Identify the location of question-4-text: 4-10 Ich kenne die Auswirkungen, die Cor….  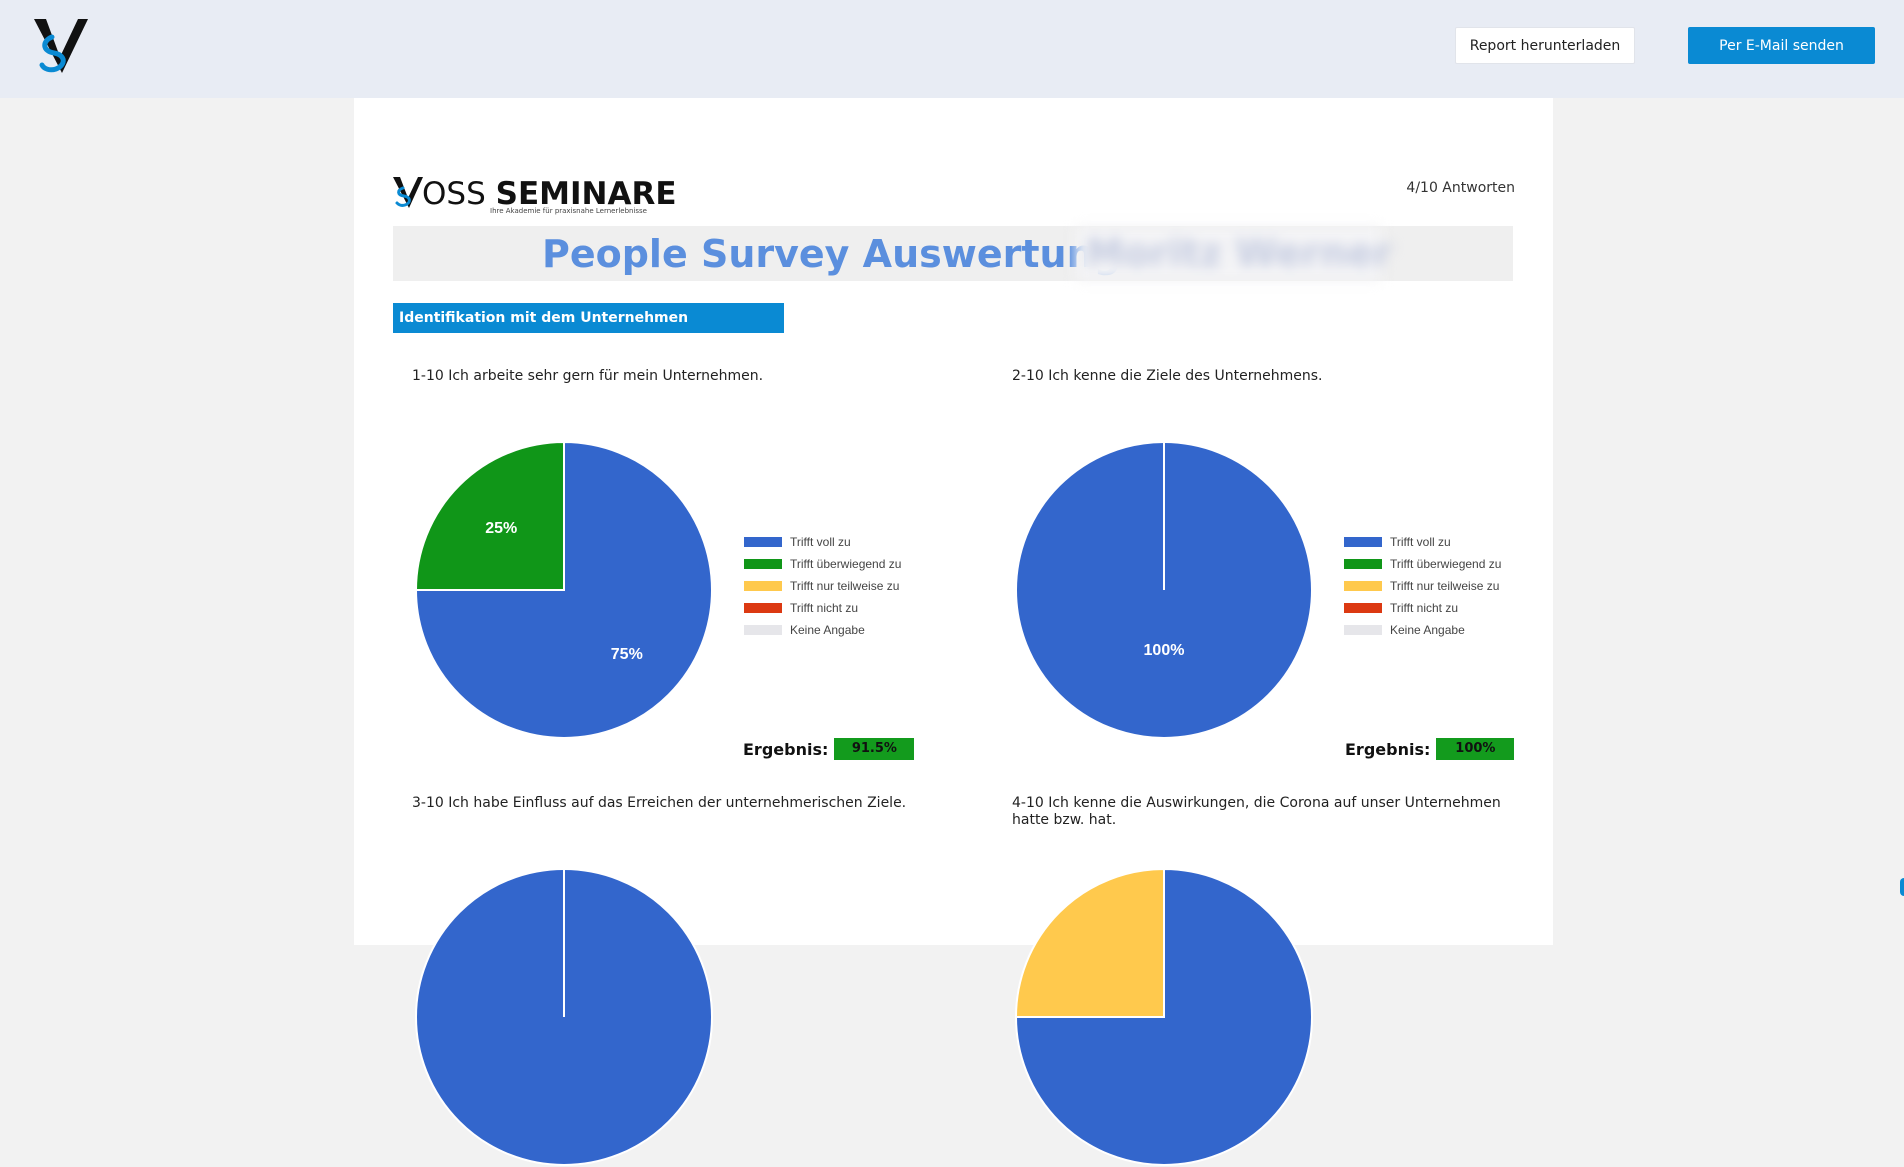
(1256, 811).